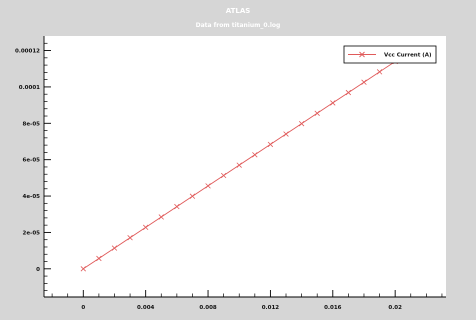 This screenshot has height=320, width=476. Describe the element at coordinates (32, 197) in the screenshot. I see `y-tick-label: 4e-05` at that location.